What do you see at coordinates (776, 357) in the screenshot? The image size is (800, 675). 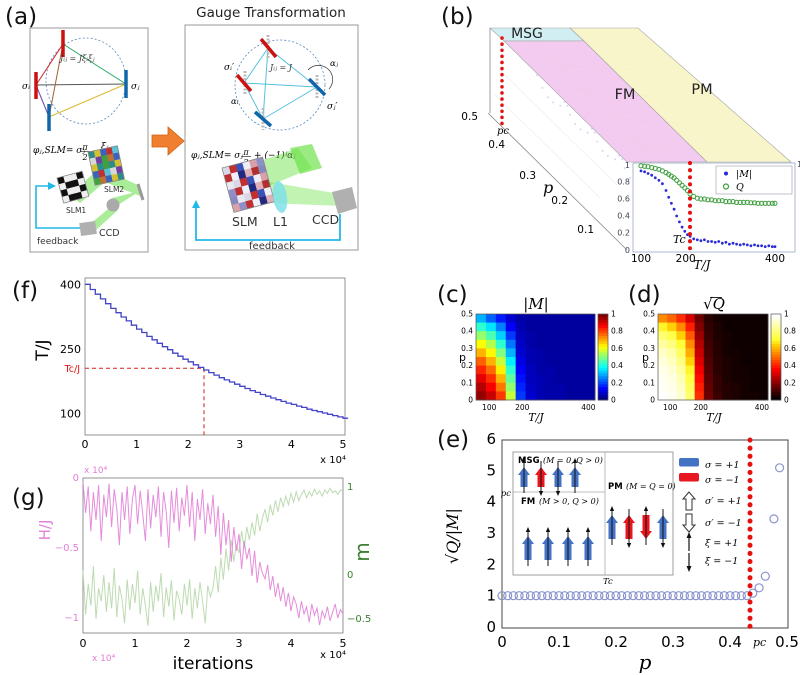 I see `d-colorbar` at bounding box center [776, 357].